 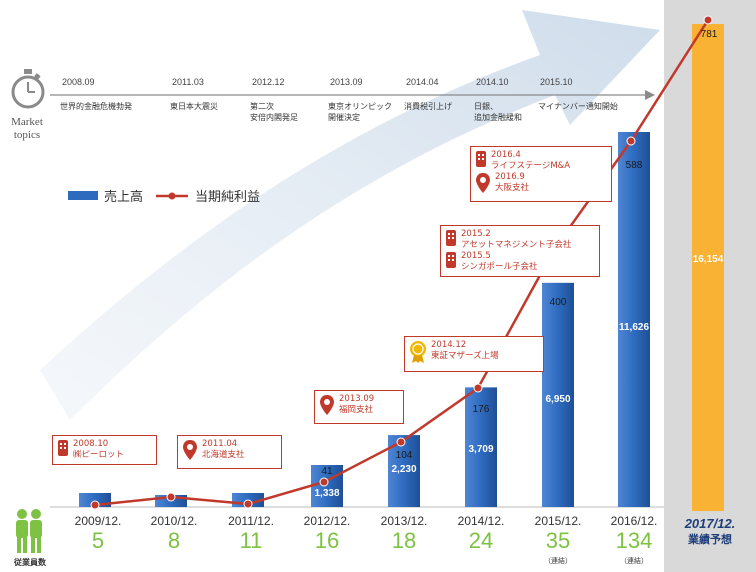 I want to click on event-row: 2014.12 東証マザーズ上場, so click(x=474, y=354).